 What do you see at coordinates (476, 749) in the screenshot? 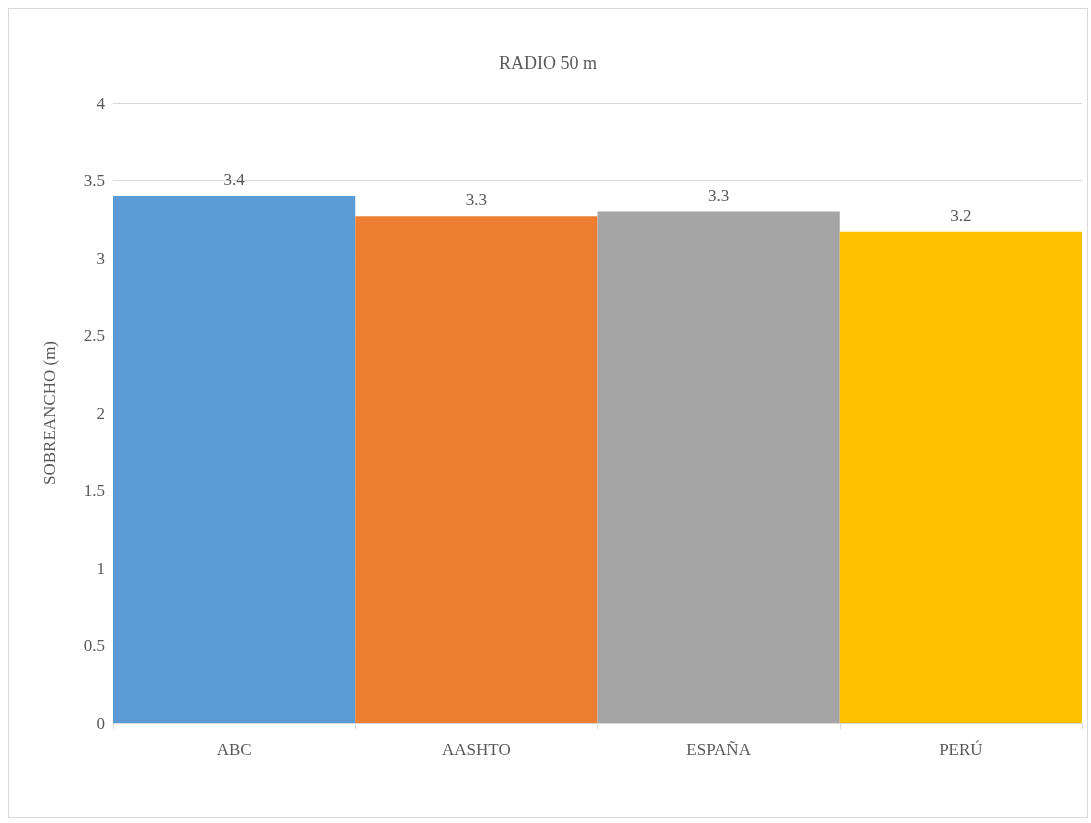
I see `x-tick-label: AASHTO` at bounding box center [476, 749].